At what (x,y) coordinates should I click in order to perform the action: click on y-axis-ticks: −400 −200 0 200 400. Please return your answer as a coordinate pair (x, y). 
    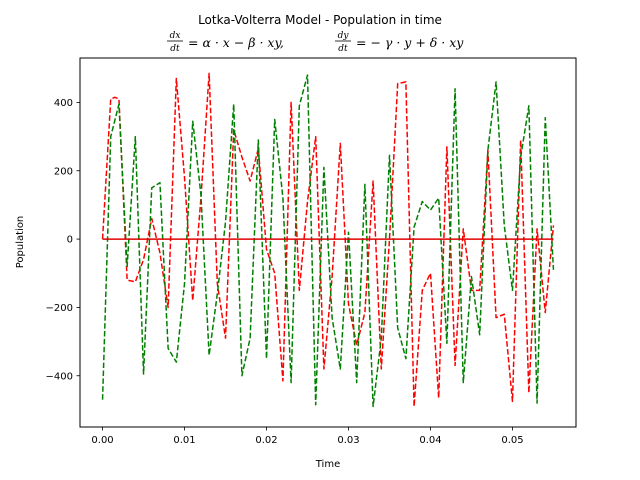
    Looking at the image, I should click on (63, 240).